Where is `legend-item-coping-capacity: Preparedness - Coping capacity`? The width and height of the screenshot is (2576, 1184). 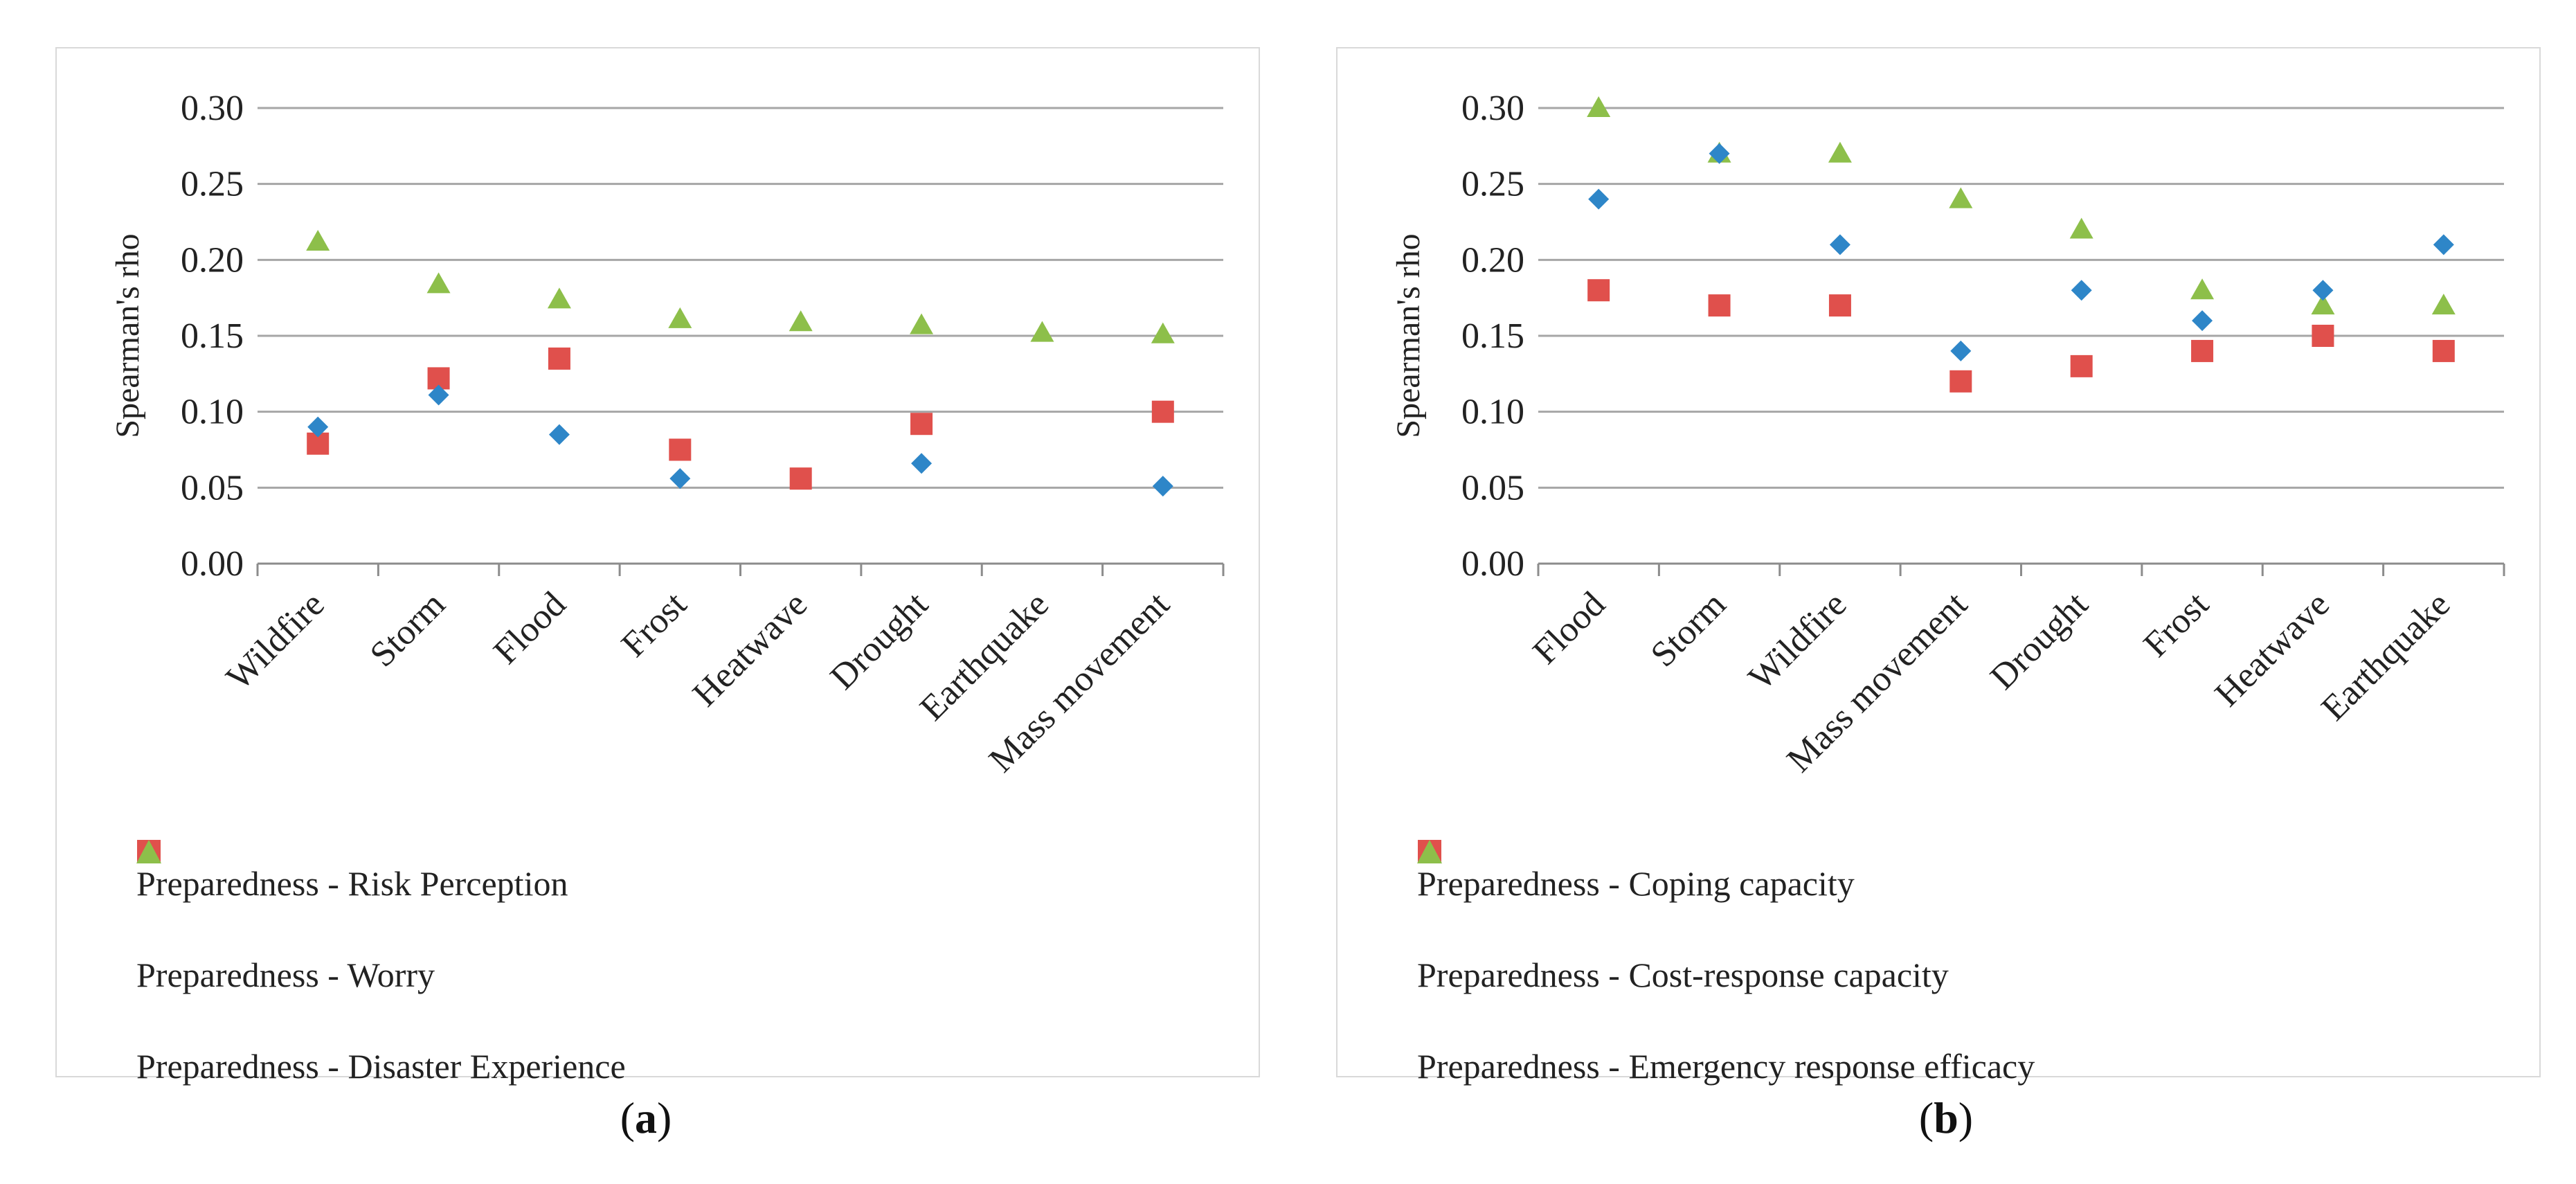 legend-item-coping-capacity: Preparedness - Coping capacity is located at coordinates (1723, 883).